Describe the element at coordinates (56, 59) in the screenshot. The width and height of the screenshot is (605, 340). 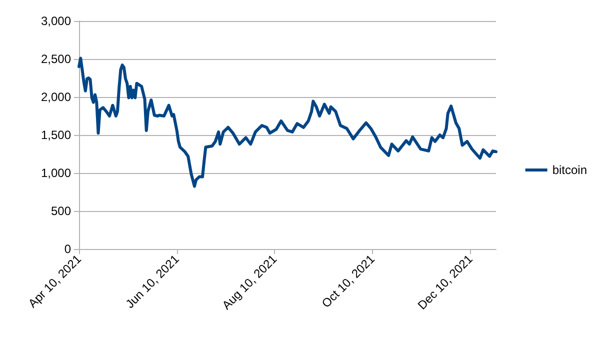
I see `y-tick-label: 2,500` at that location.